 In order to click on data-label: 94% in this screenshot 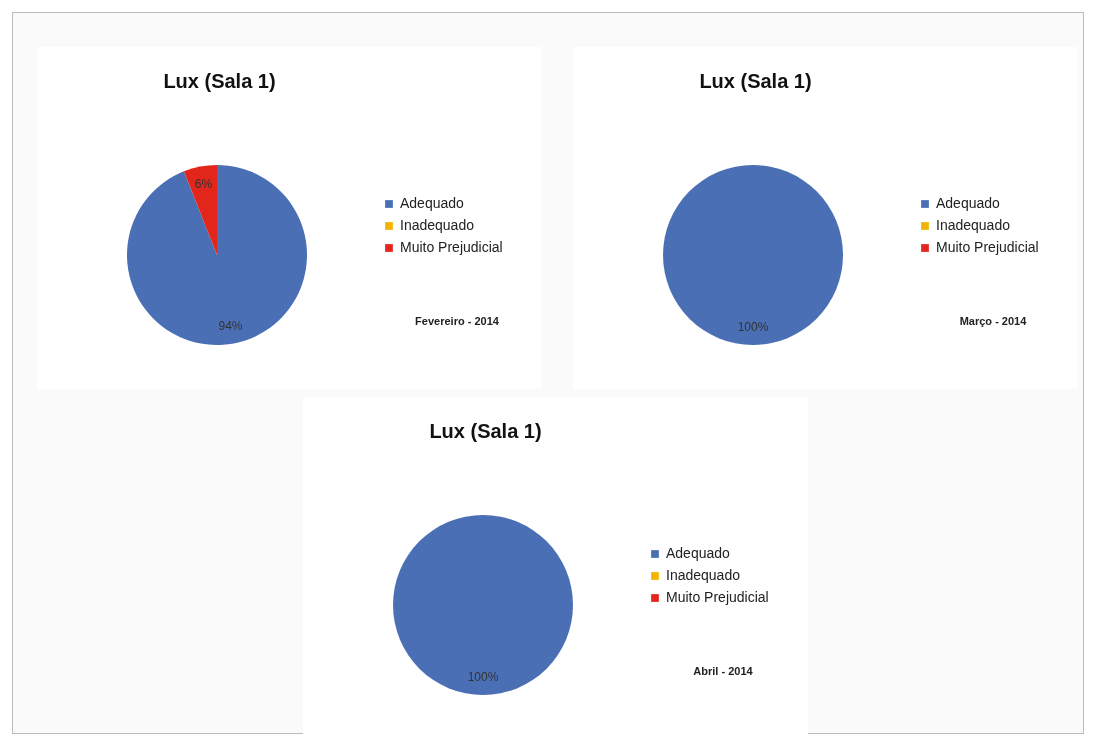, I will do `click(230, 325)`.